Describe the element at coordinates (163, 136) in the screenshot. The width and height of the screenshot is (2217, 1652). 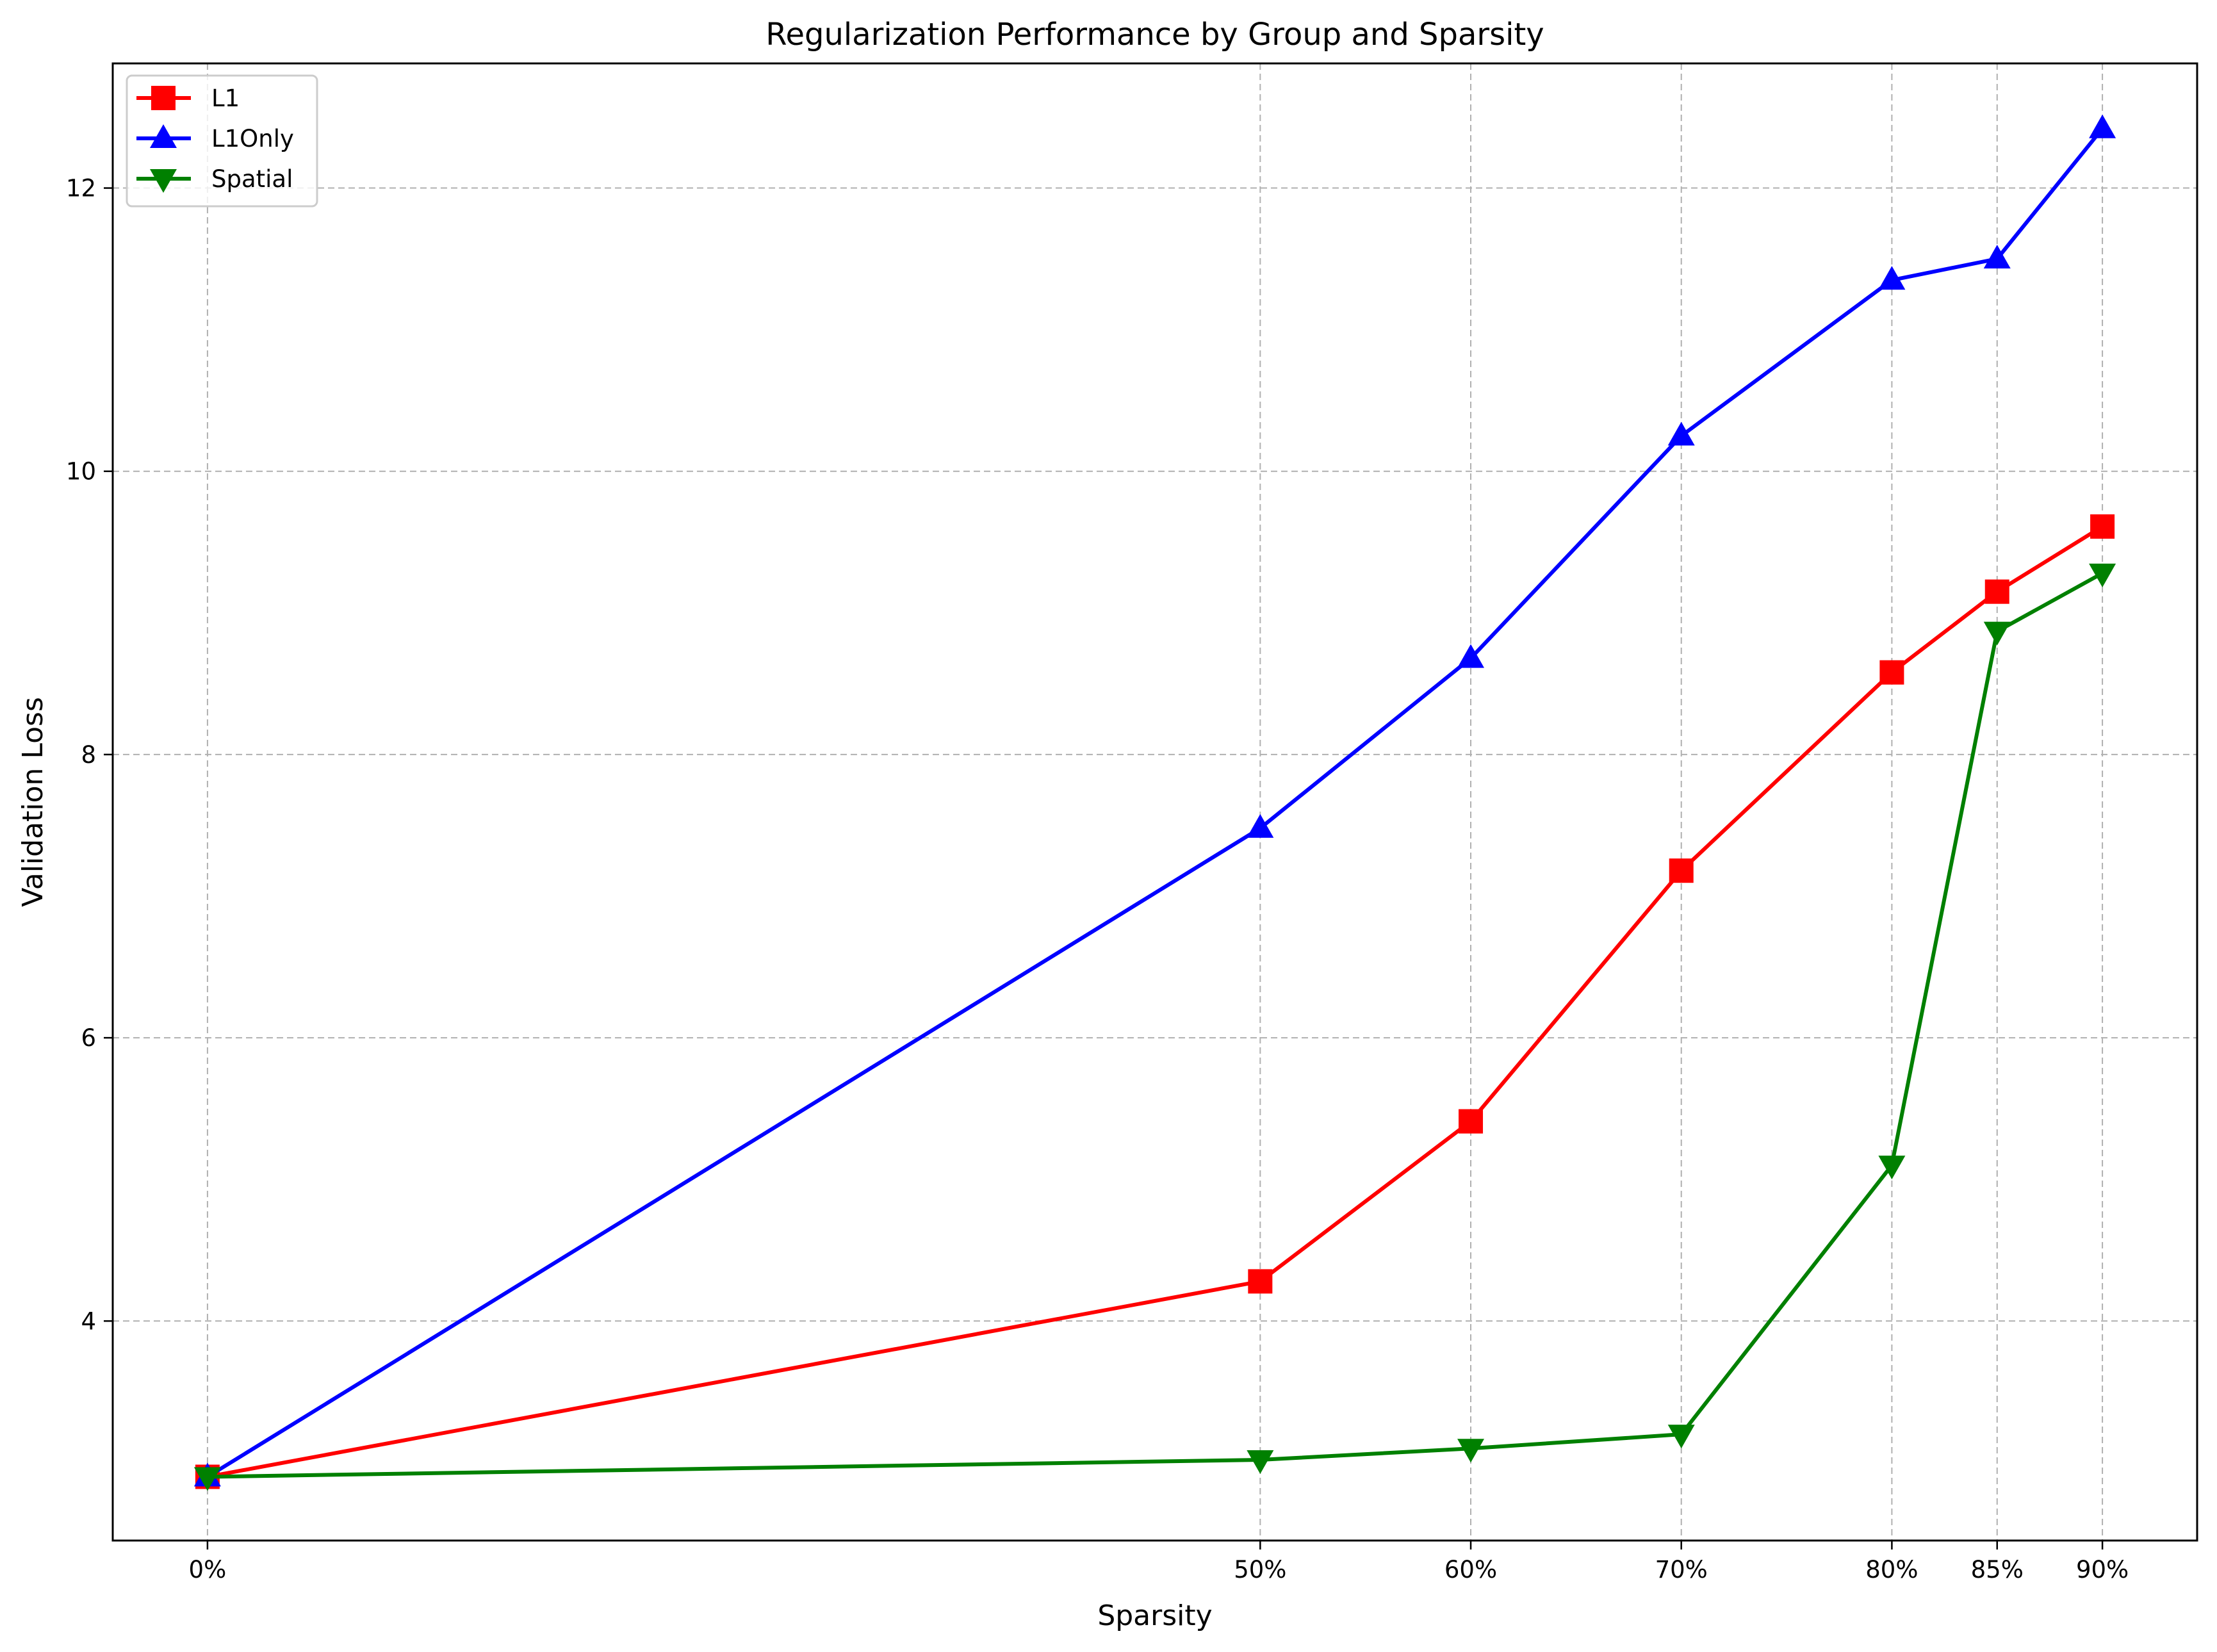
I see `legend-marker-l1only` at that location.